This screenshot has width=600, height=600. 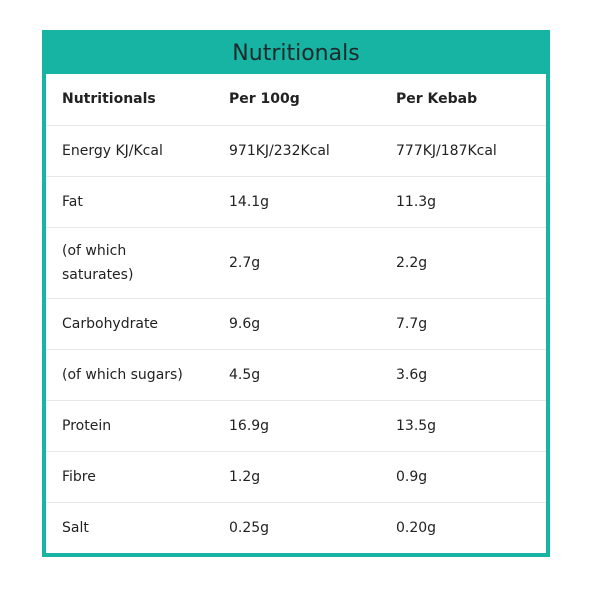 What do you see at coordinates (129, 263) in the screenshot?
I see `table-cell: (of which saturates)` at bounding box center [129, 263].